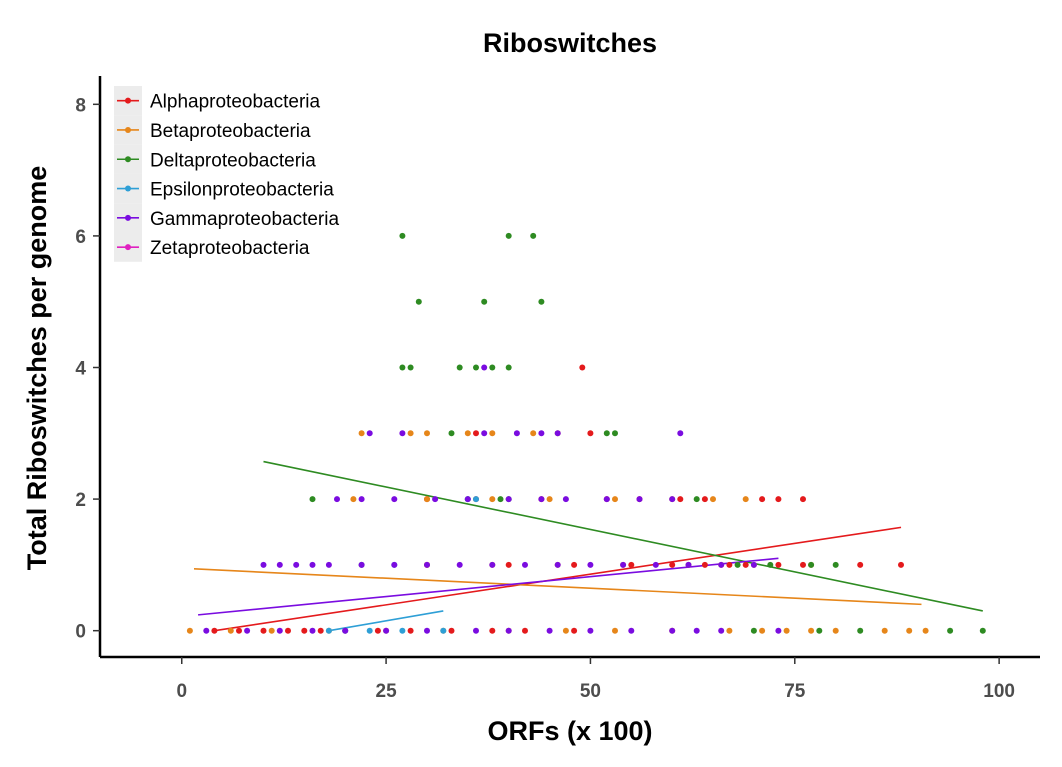  What do you see at coordinates (37, 368) in the screenshot?
I see `y-axis-title: Total Riboswitches per genome` at bounding box center [37, 368].